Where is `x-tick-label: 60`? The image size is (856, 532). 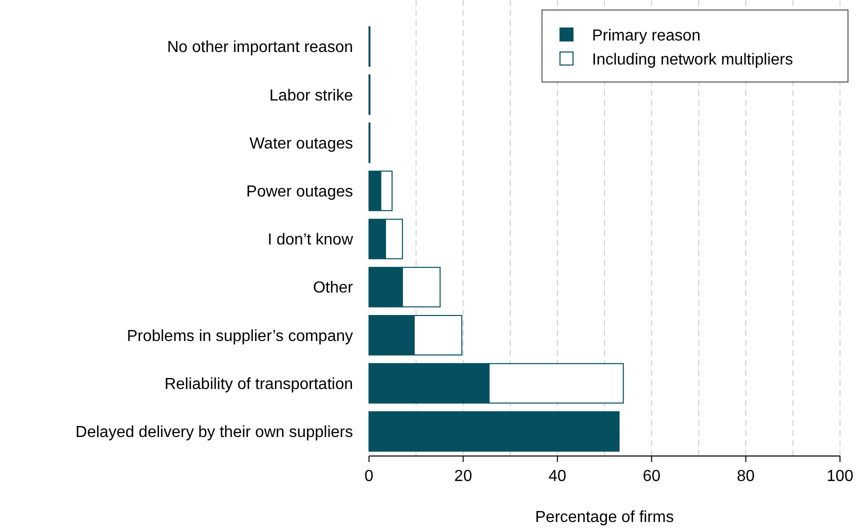
x-tick-label: 60 is located at coordinates (651, 476).